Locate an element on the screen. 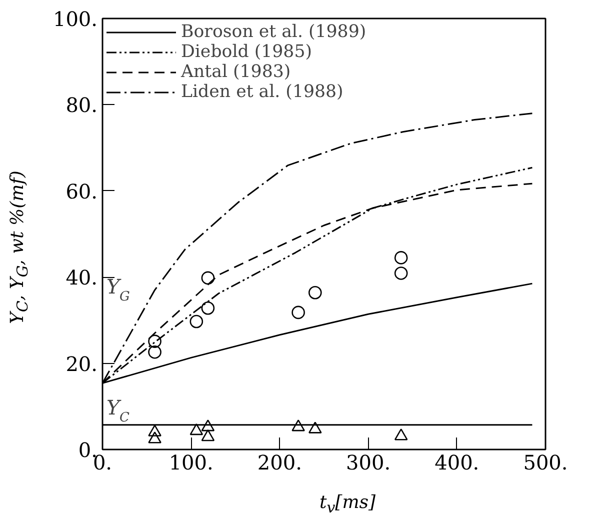  x-axis-title: t$_{v}$[ms] is located at coordinates (347, 505).